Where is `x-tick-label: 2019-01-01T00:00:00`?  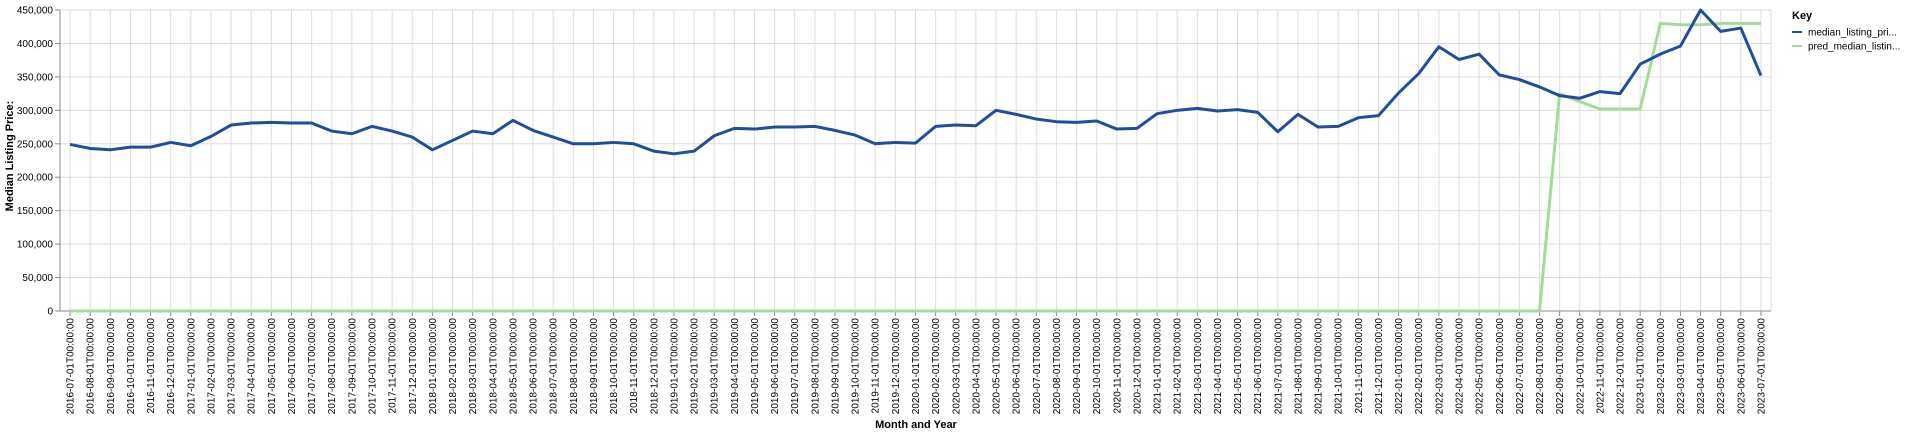
x-tick-label: 2019-01-01T00:00:00 is located at coordinates (674, 366).